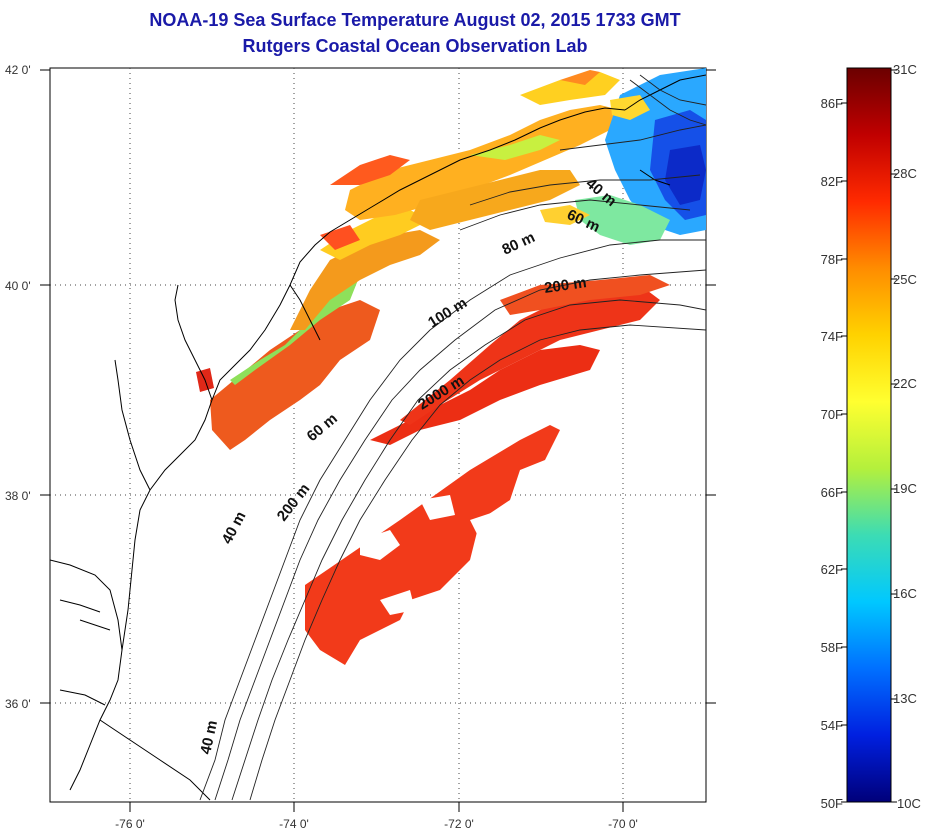  Describe the element at coordinates (18, 704) in the screenshot. I see `lat-tick-label: 36 0'` at that location.